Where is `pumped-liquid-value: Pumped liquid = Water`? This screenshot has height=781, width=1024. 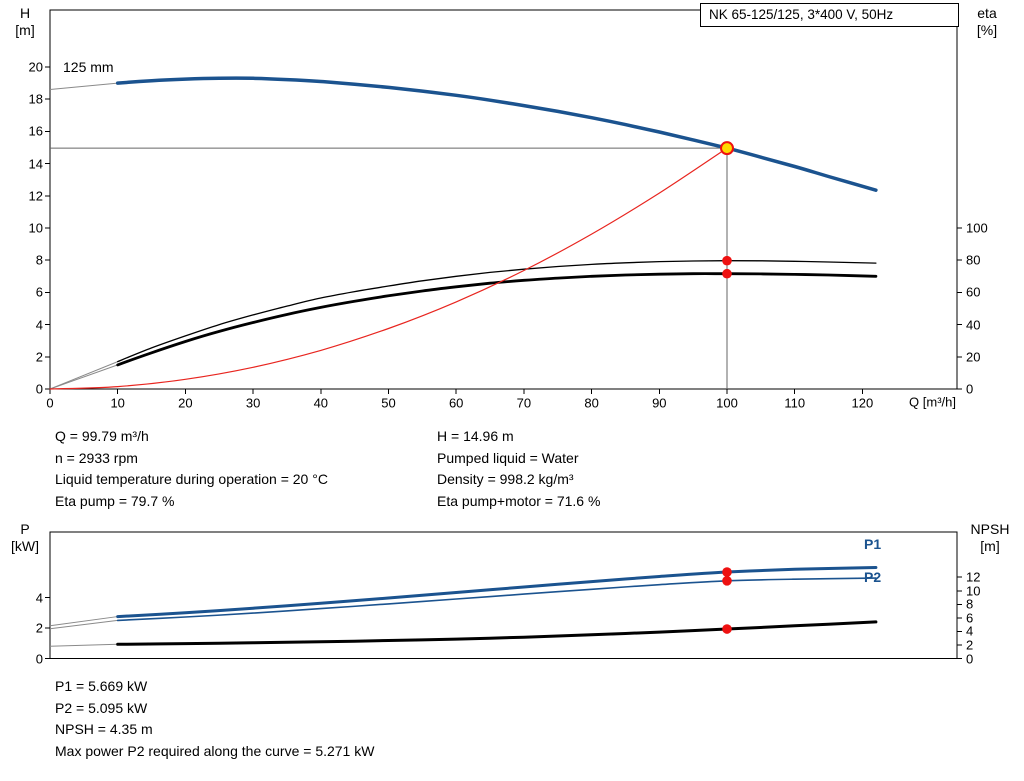 pumped-liquid-value: Pumped liquid = Water is located at coordinates (508, 457).